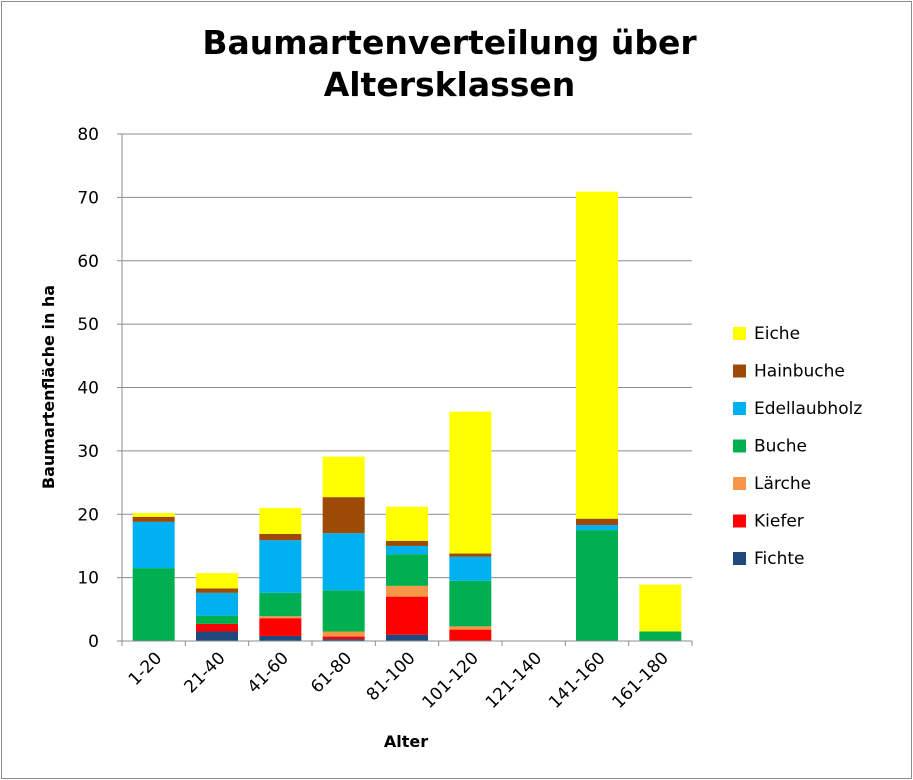 The width and height of the screenshot is (913, 780). What do you see at coordinates (88, 325) in the screenshot?
I see `y-tick-label: 50` at bounding box center [88, 325].